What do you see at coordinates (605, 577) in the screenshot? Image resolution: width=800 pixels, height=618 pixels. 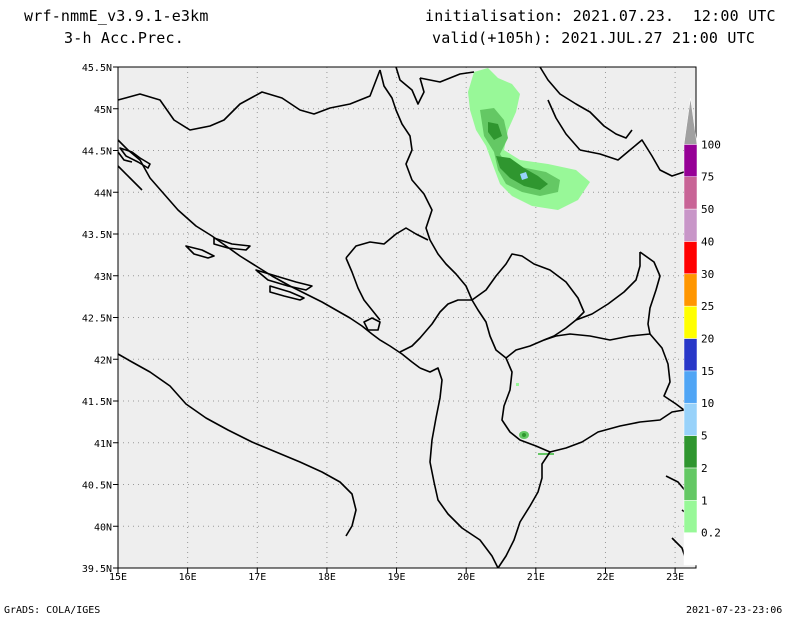 I see `tick-label-lon: 22E` at bounding box center [605, 577].